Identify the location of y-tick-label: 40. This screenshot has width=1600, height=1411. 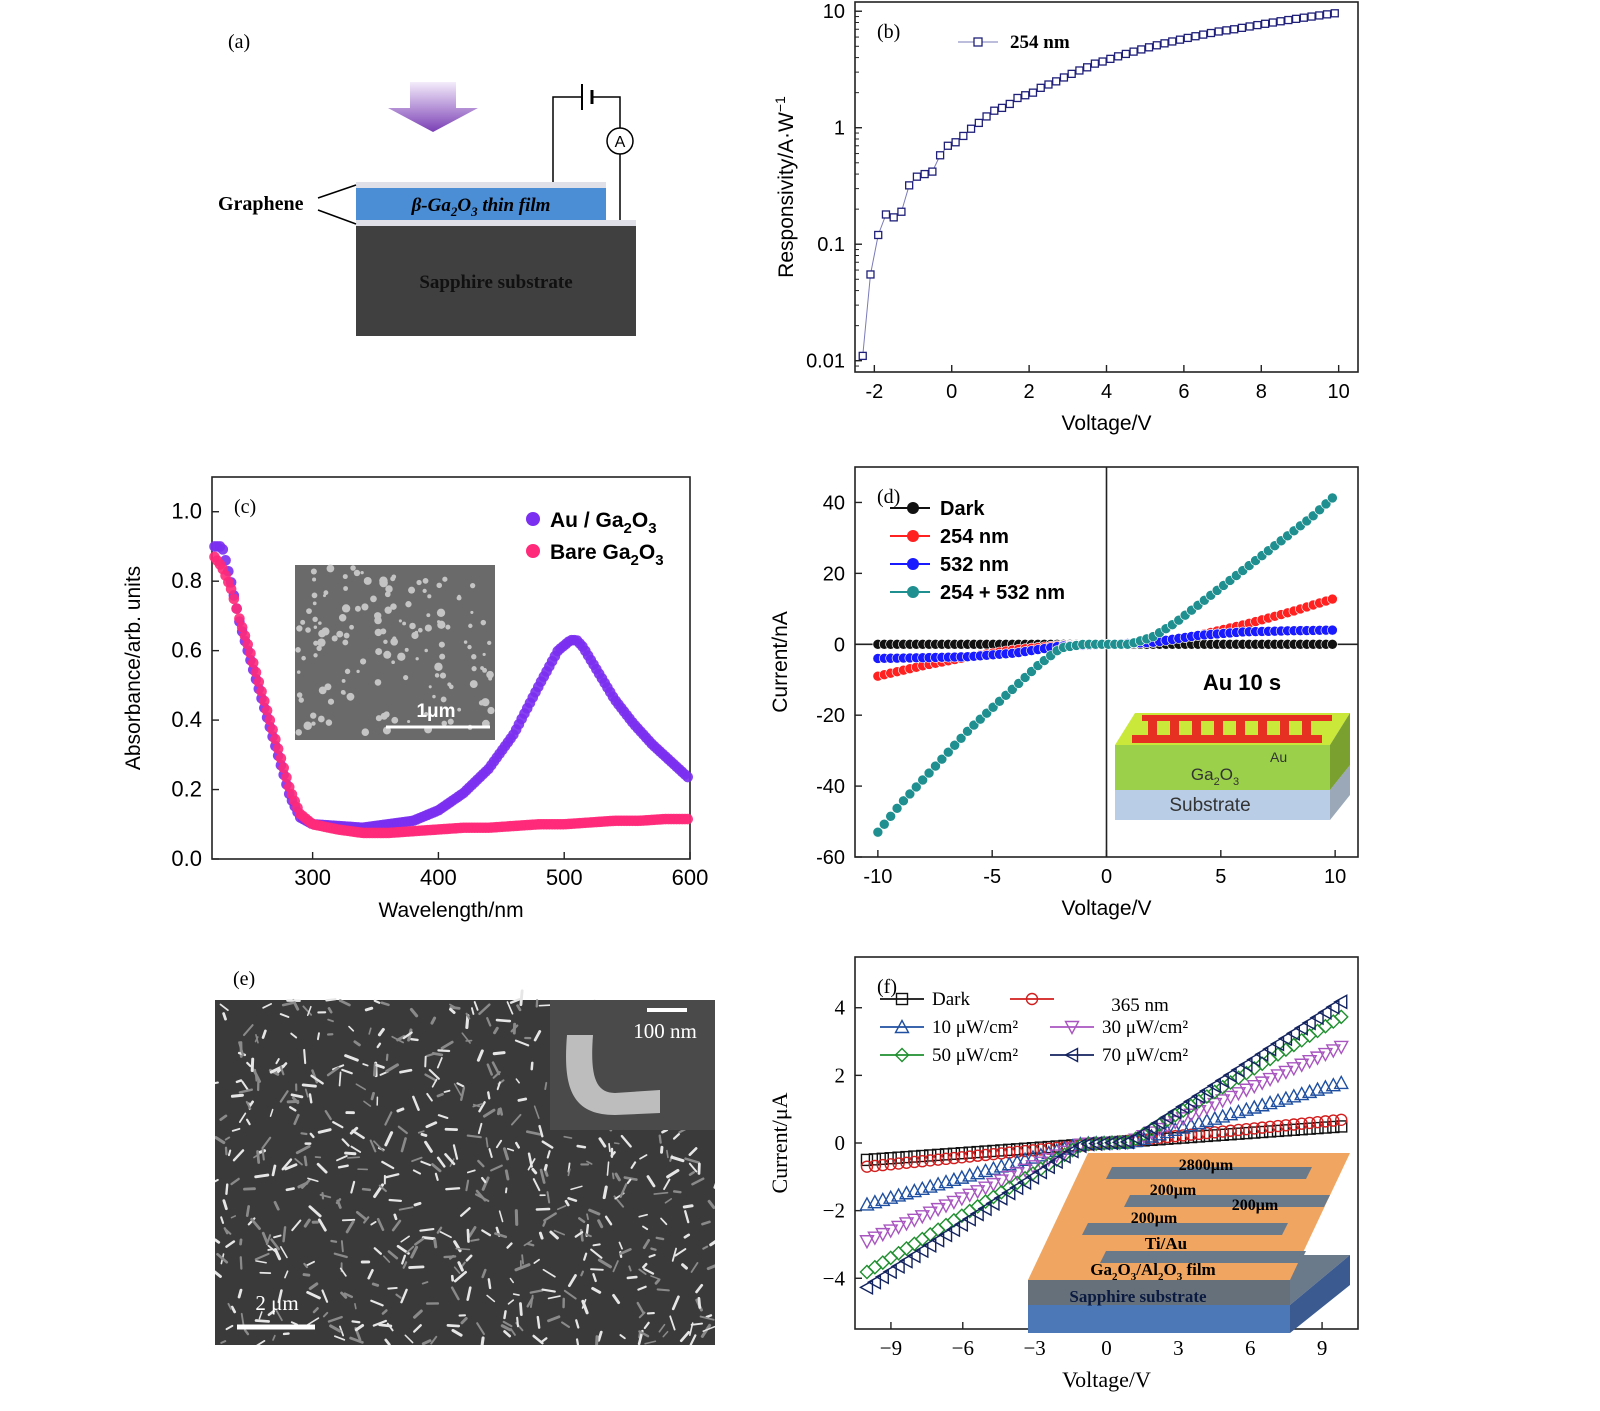
(834, 503).